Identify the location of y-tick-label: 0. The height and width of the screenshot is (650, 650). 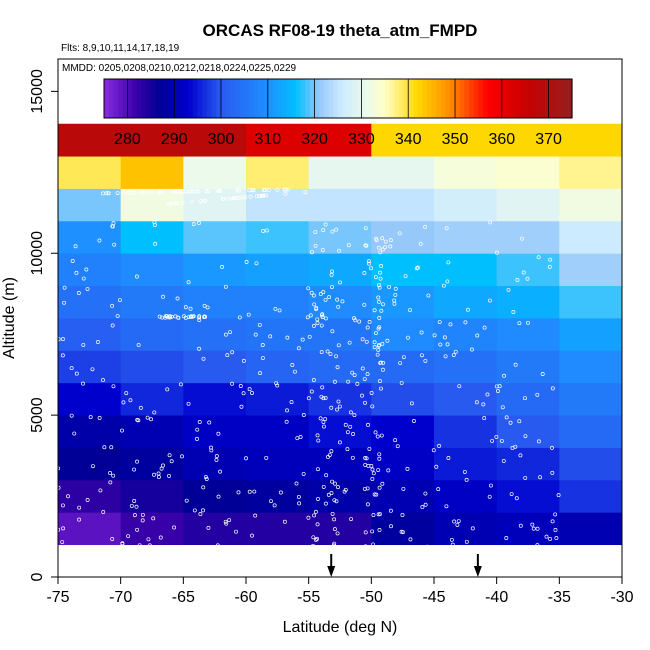
(37, 576).